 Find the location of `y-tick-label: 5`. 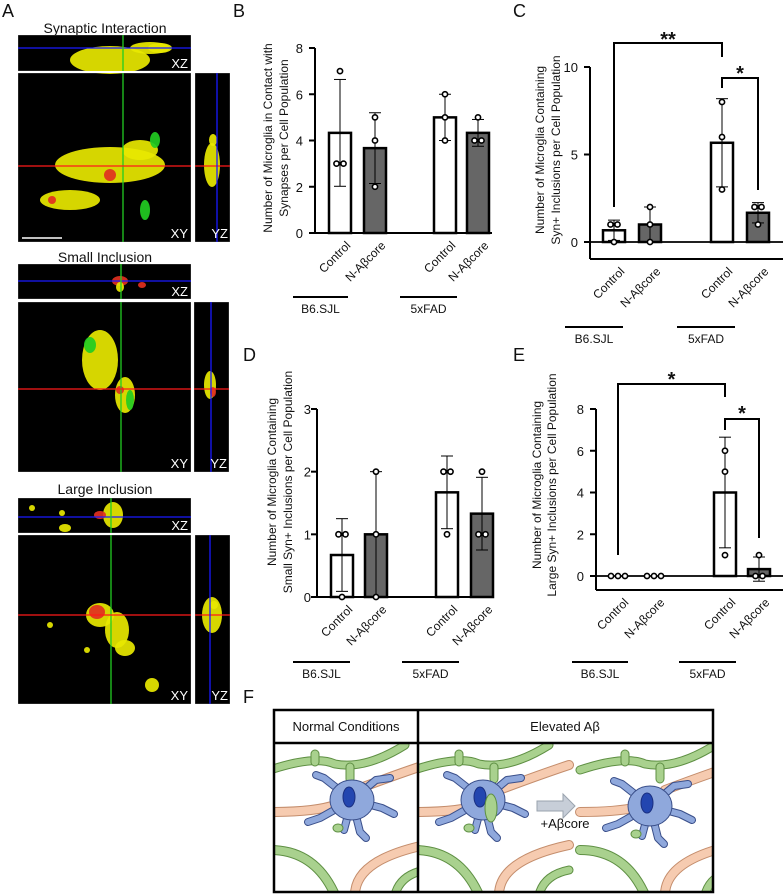

y-tick-label: 5 is located at coordinates (574, 155).